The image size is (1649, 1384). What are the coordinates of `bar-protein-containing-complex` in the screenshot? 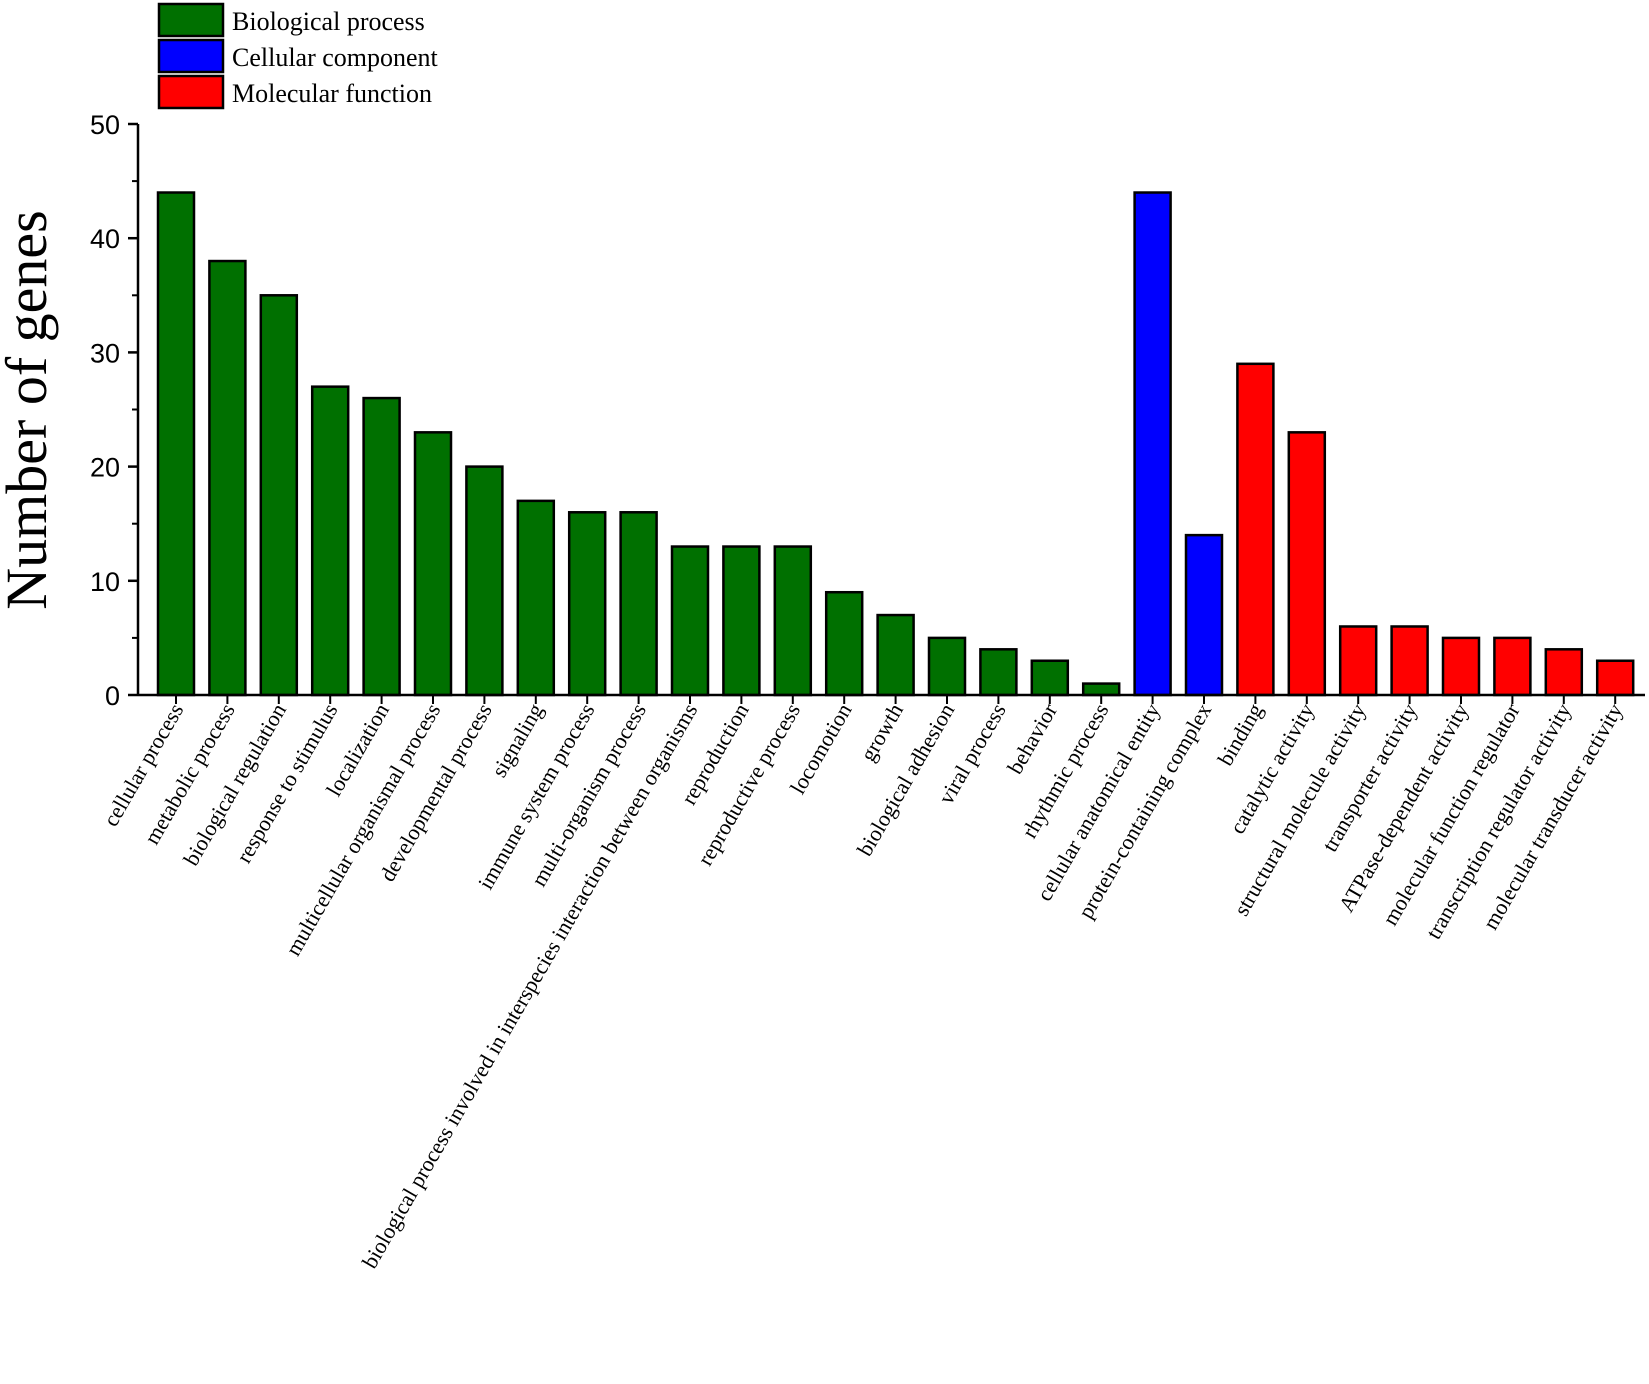 It's located at (1204, 615).